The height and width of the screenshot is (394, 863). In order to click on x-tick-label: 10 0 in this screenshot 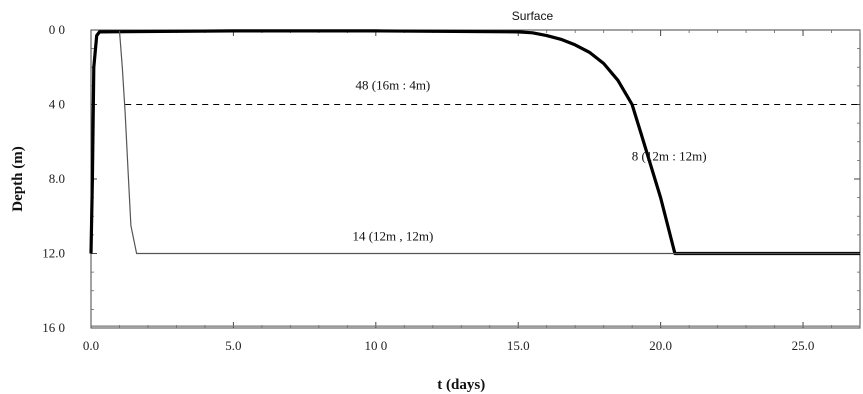, I will do `click(375, 345)`.